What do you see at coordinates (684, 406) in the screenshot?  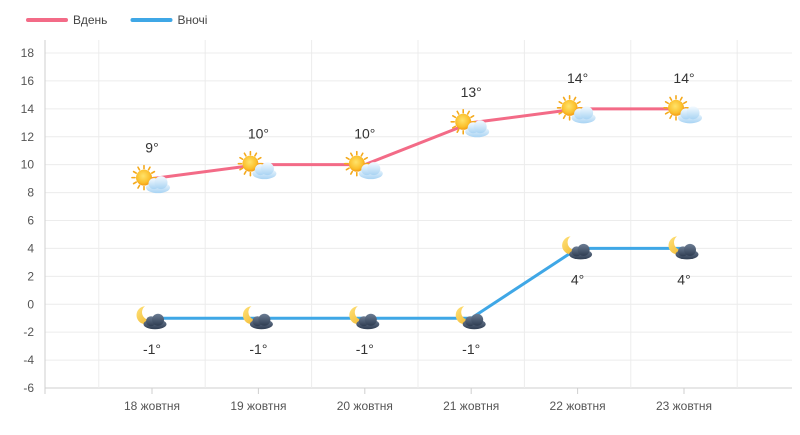 I see `x-tick-label: 23 жовтня` at bounding box center [684, 406].